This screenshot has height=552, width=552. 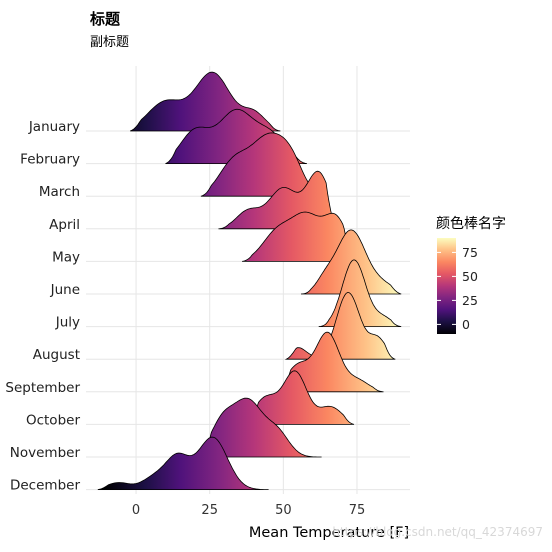 I want to click on x-axis-ticks: 0 25 50 75, so click(x=248, y=510).